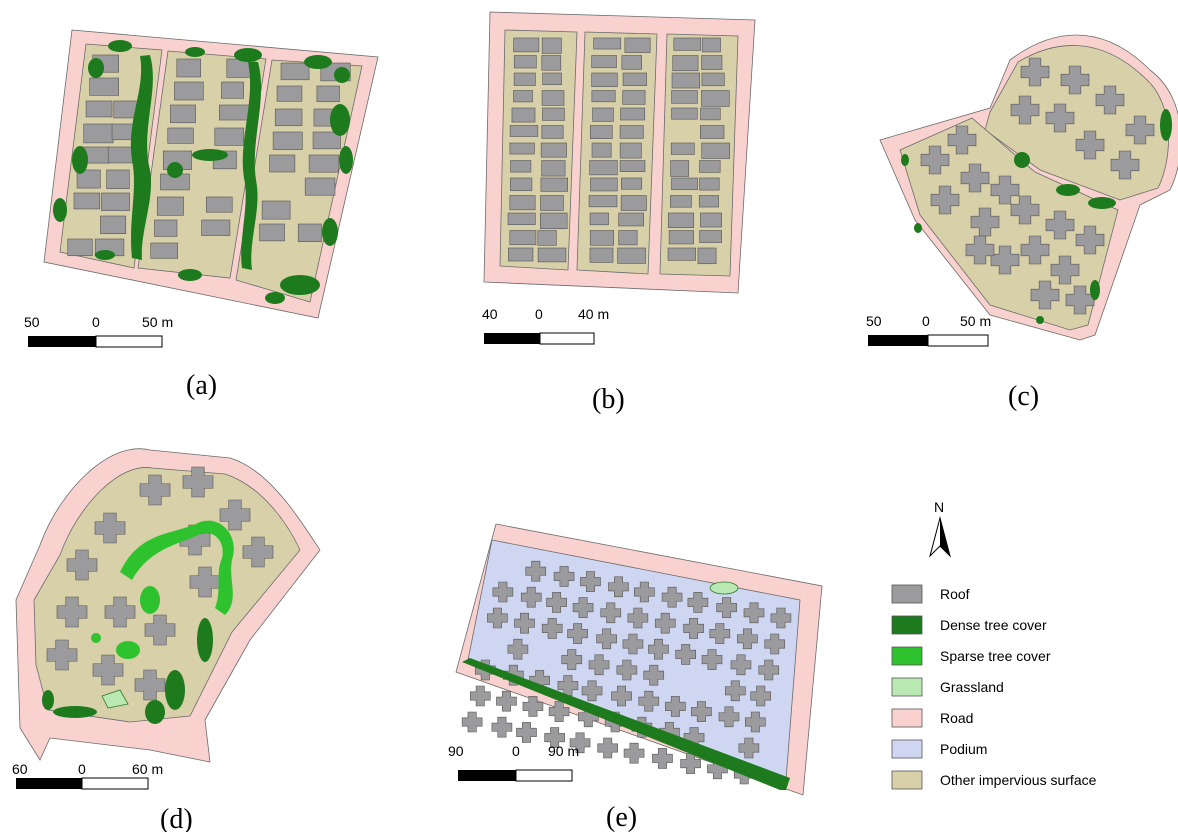  Describe the element at coordinates (1037, 186) in the screenshot. I see `roofs-c` at that location.